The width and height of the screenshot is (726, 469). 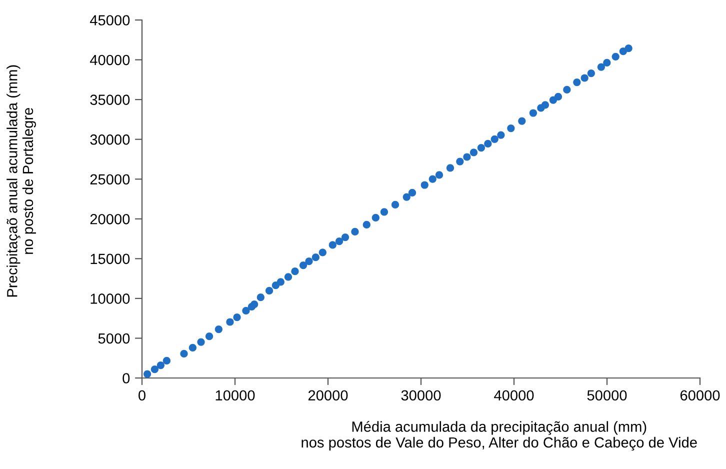 What do you see at coordinates (21, 181) in the screenshot?
I see `y-axis-title: Precipitaçaõ anual acumulada (mm) no posto de Portalegre` at bounding box center [21, 181].